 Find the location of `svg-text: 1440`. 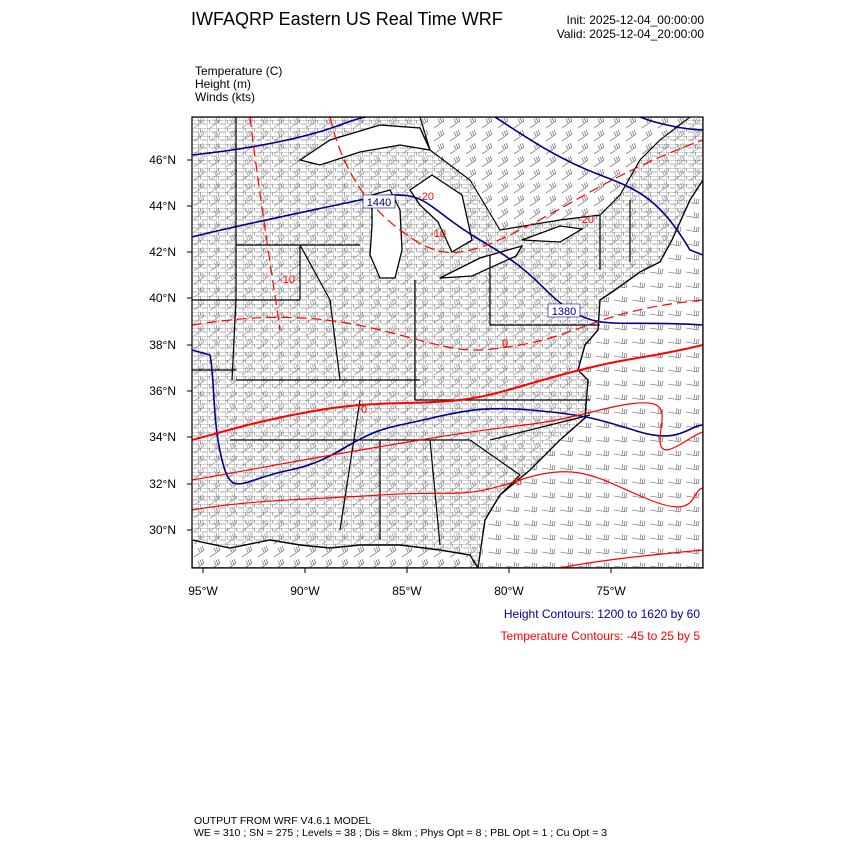

svg-text: 1440 is located at coordinates (379, 203).